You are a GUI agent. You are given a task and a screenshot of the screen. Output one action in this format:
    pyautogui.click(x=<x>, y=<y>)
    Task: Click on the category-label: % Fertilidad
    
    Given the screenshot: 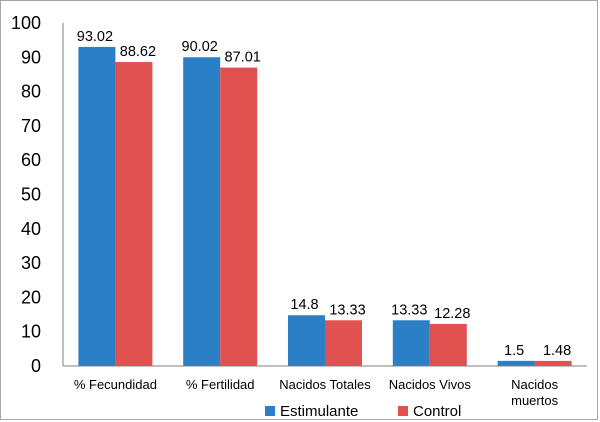 What is the action you would take?
    pyautogui.click(x=220, y=384)
    